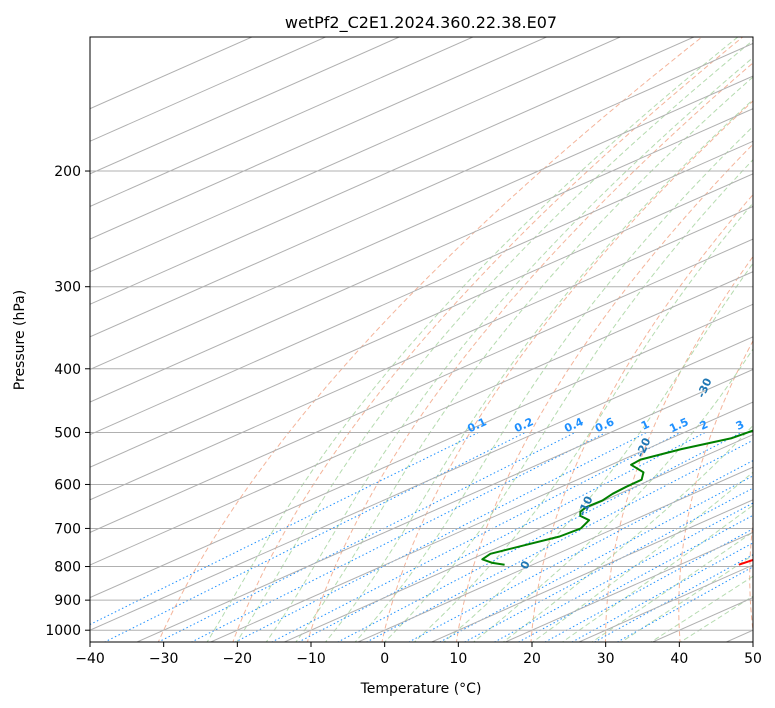 The height and width of the screenshot is (708, 775). What do you see at coordinates (20, 340) in the screenshot?
I see `y-axis-label: Pressure (hPa)` at bounding box center [20, 340].